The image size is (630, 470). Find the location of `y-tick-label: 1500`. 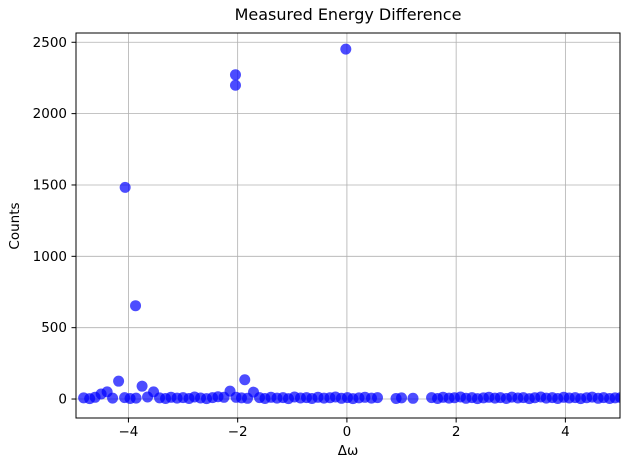

y-tick-label: 1500 is located at coordinates (50, 185).